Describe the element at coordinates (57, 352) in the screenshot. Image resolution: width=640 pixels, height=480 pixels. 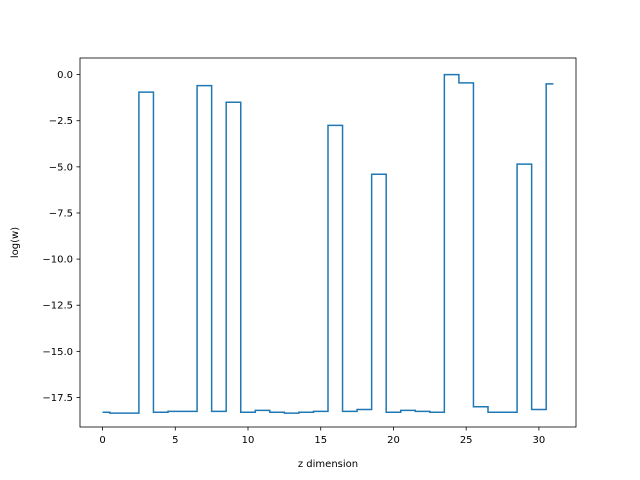
I see `y-tick-label: −15.0` at that location.